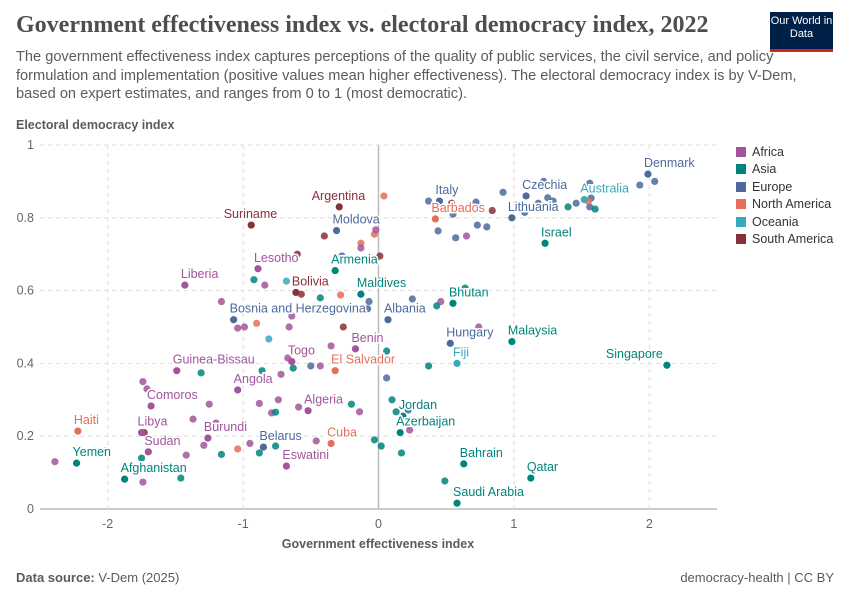  I want to click on legend-item: Asia, so click(784, 170).